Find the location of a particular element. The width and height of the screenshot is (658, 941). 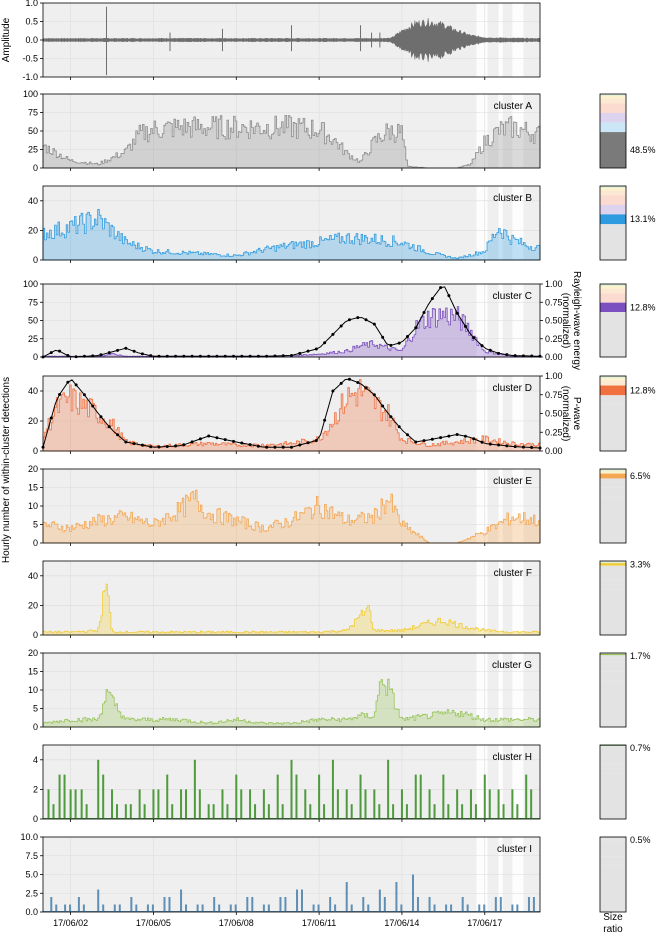

cluster_D-y2-label: P-wave(normalized) is located at coordinates (571, 414).